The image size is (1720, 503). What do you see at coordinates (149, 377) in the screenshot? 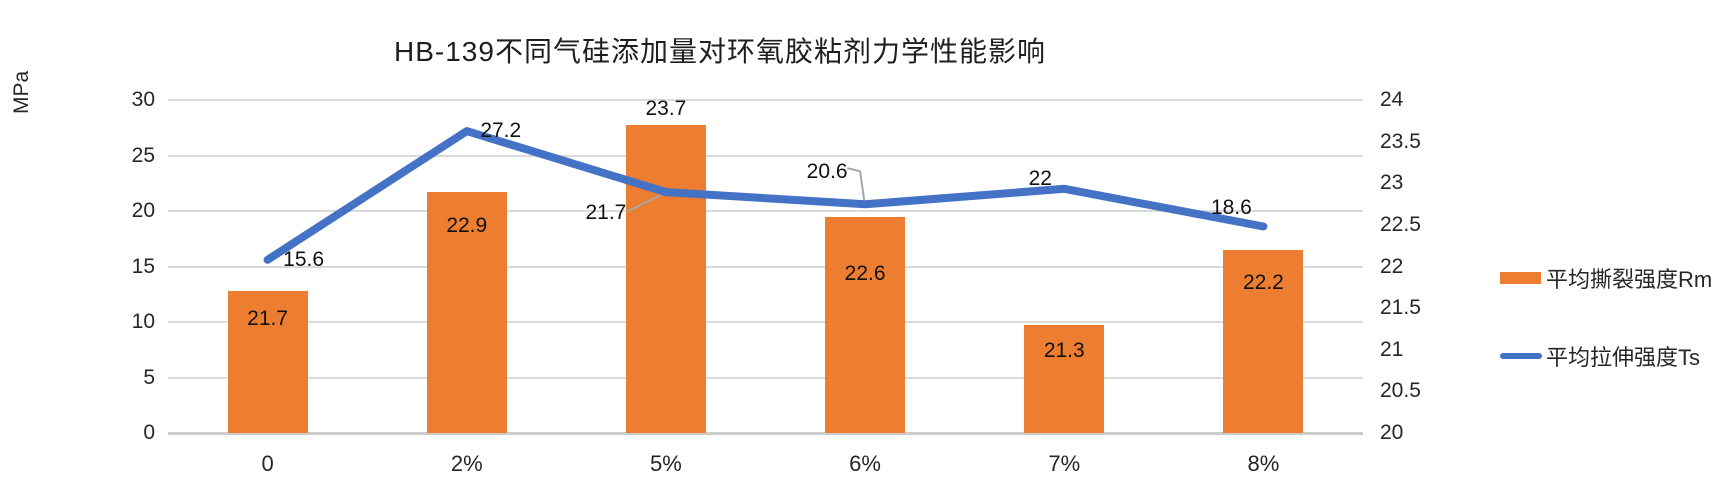
I see `left-axis-tick-label: 5` at bounding box center [149, 377].